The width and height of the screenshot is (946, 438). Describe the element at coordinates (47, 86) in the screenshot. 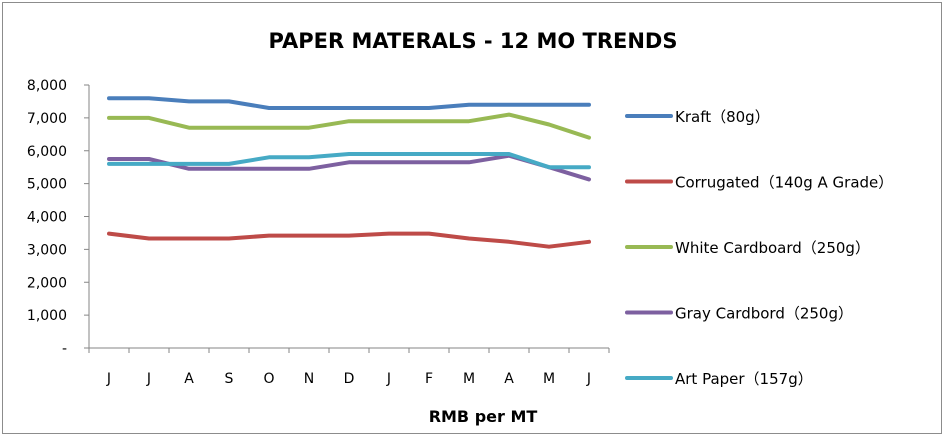

I see `y-tick-label: 8,000` at that location.